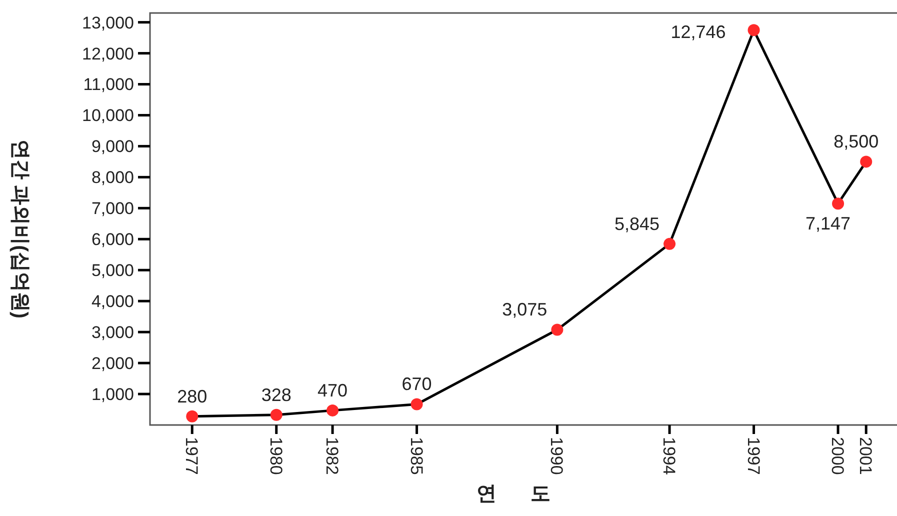 This screenshot has height=516, width=897. What do you see at coordinates (112, 364) in the screenshot?
I see `y-tick-label: 2,000` at bounding box center [112, 364].